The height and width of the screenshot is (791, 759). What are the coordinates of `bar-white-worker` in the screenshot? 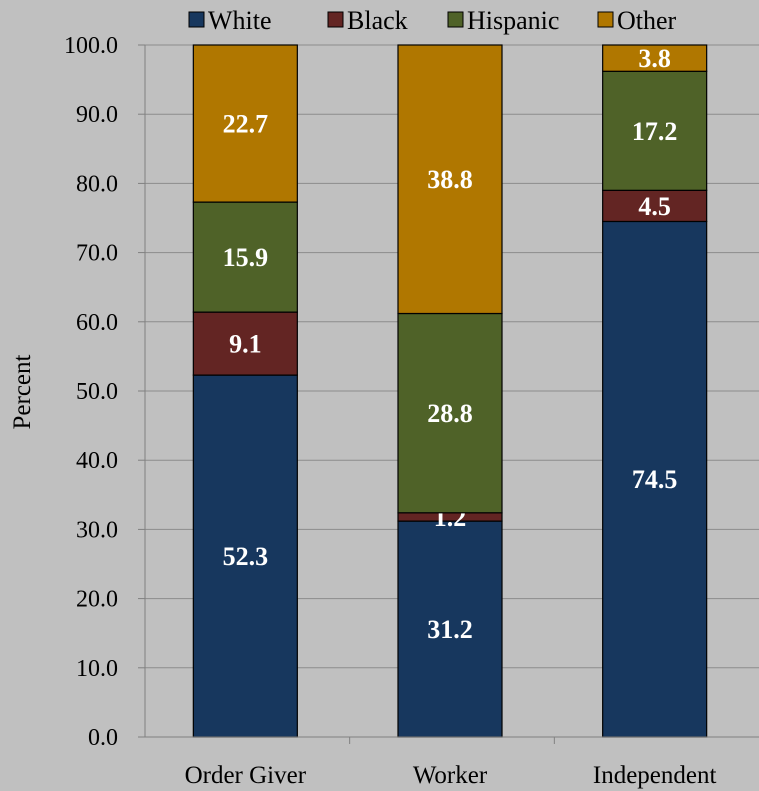 It's located at (450, 629).